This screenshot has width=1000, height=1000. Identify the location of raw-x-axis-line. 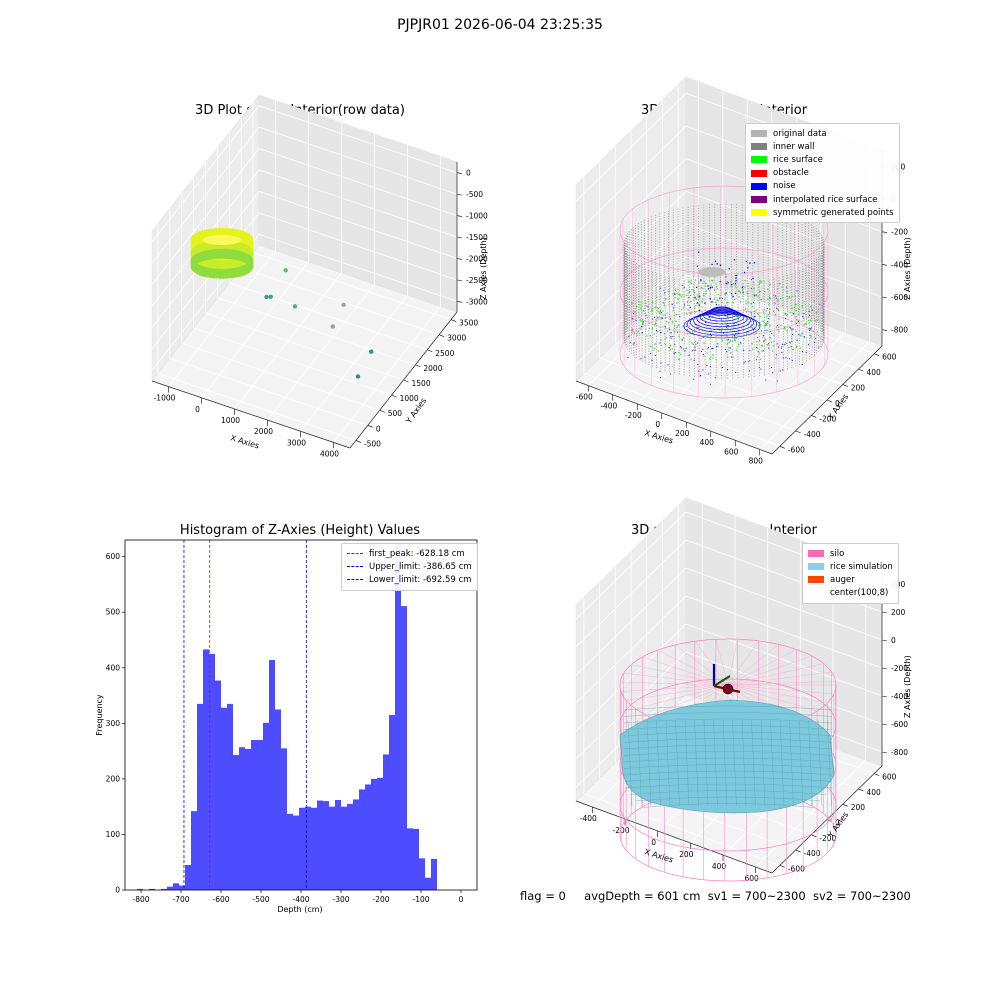
(251, 414).